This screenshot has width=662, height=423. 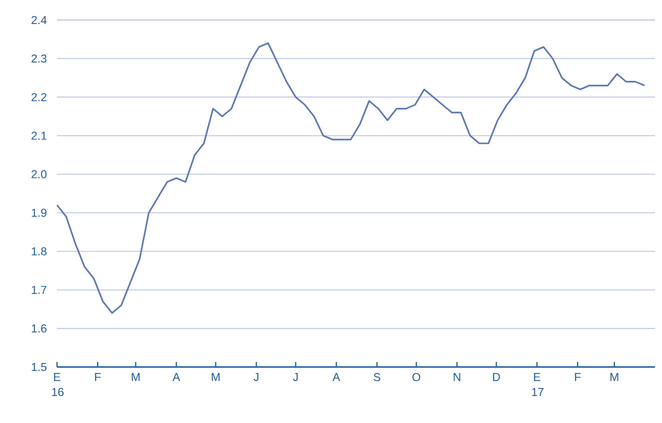 What do you see at coordinates (39, 251) in the screenshot?
I see `y-tick-label: 1.8` at bounding box center [39, 251].